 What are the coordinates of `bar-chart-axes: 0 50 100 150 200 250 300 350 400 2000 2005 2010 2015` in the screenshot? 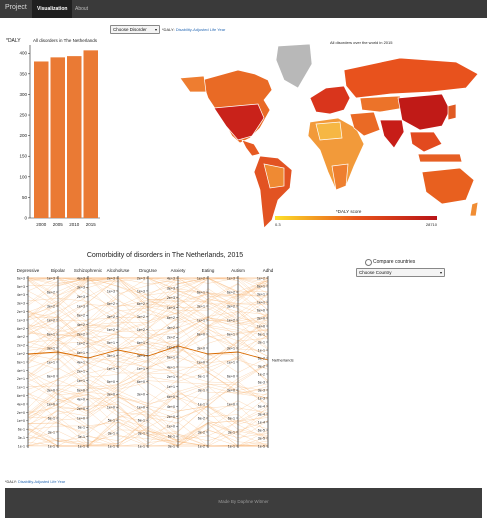 It's located at (59, 136).